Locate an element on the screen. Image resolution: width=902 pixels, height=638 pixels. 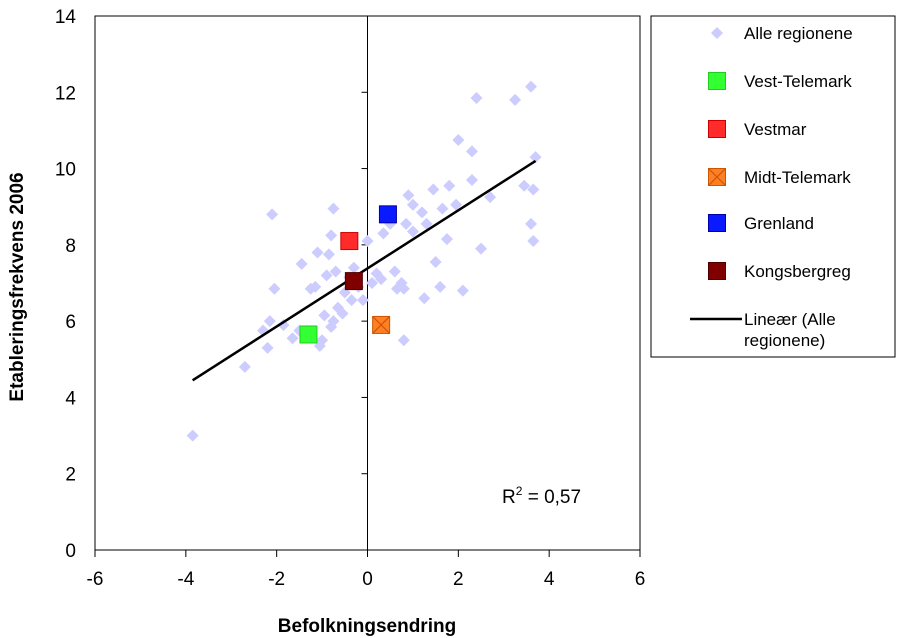
x-tick-label: -6 is located at coordinates (95, 579).